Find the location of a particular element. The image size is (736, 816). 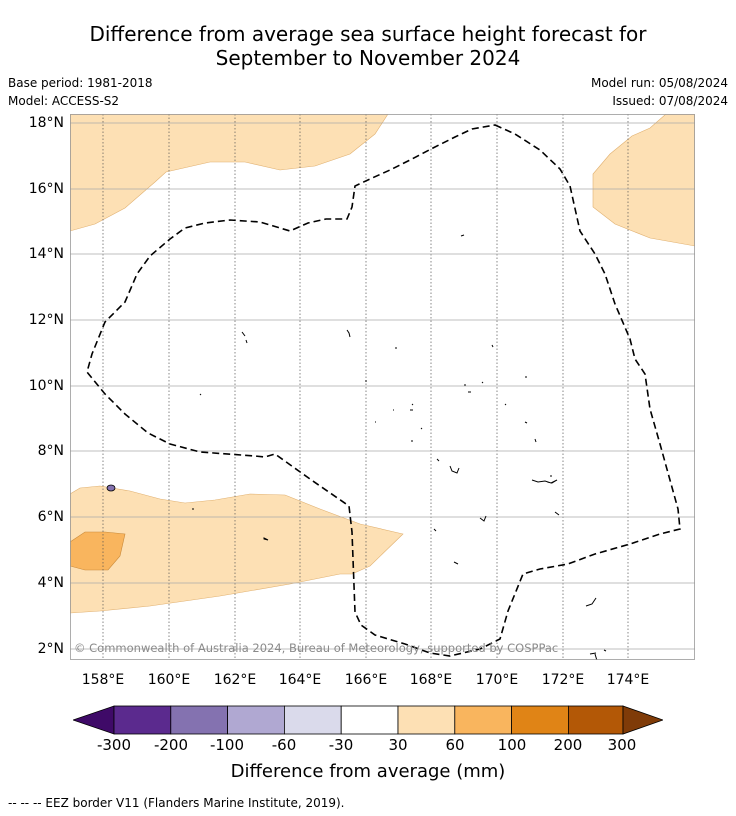

lat-label-4: 4°N is located at coordinates (50, 583).